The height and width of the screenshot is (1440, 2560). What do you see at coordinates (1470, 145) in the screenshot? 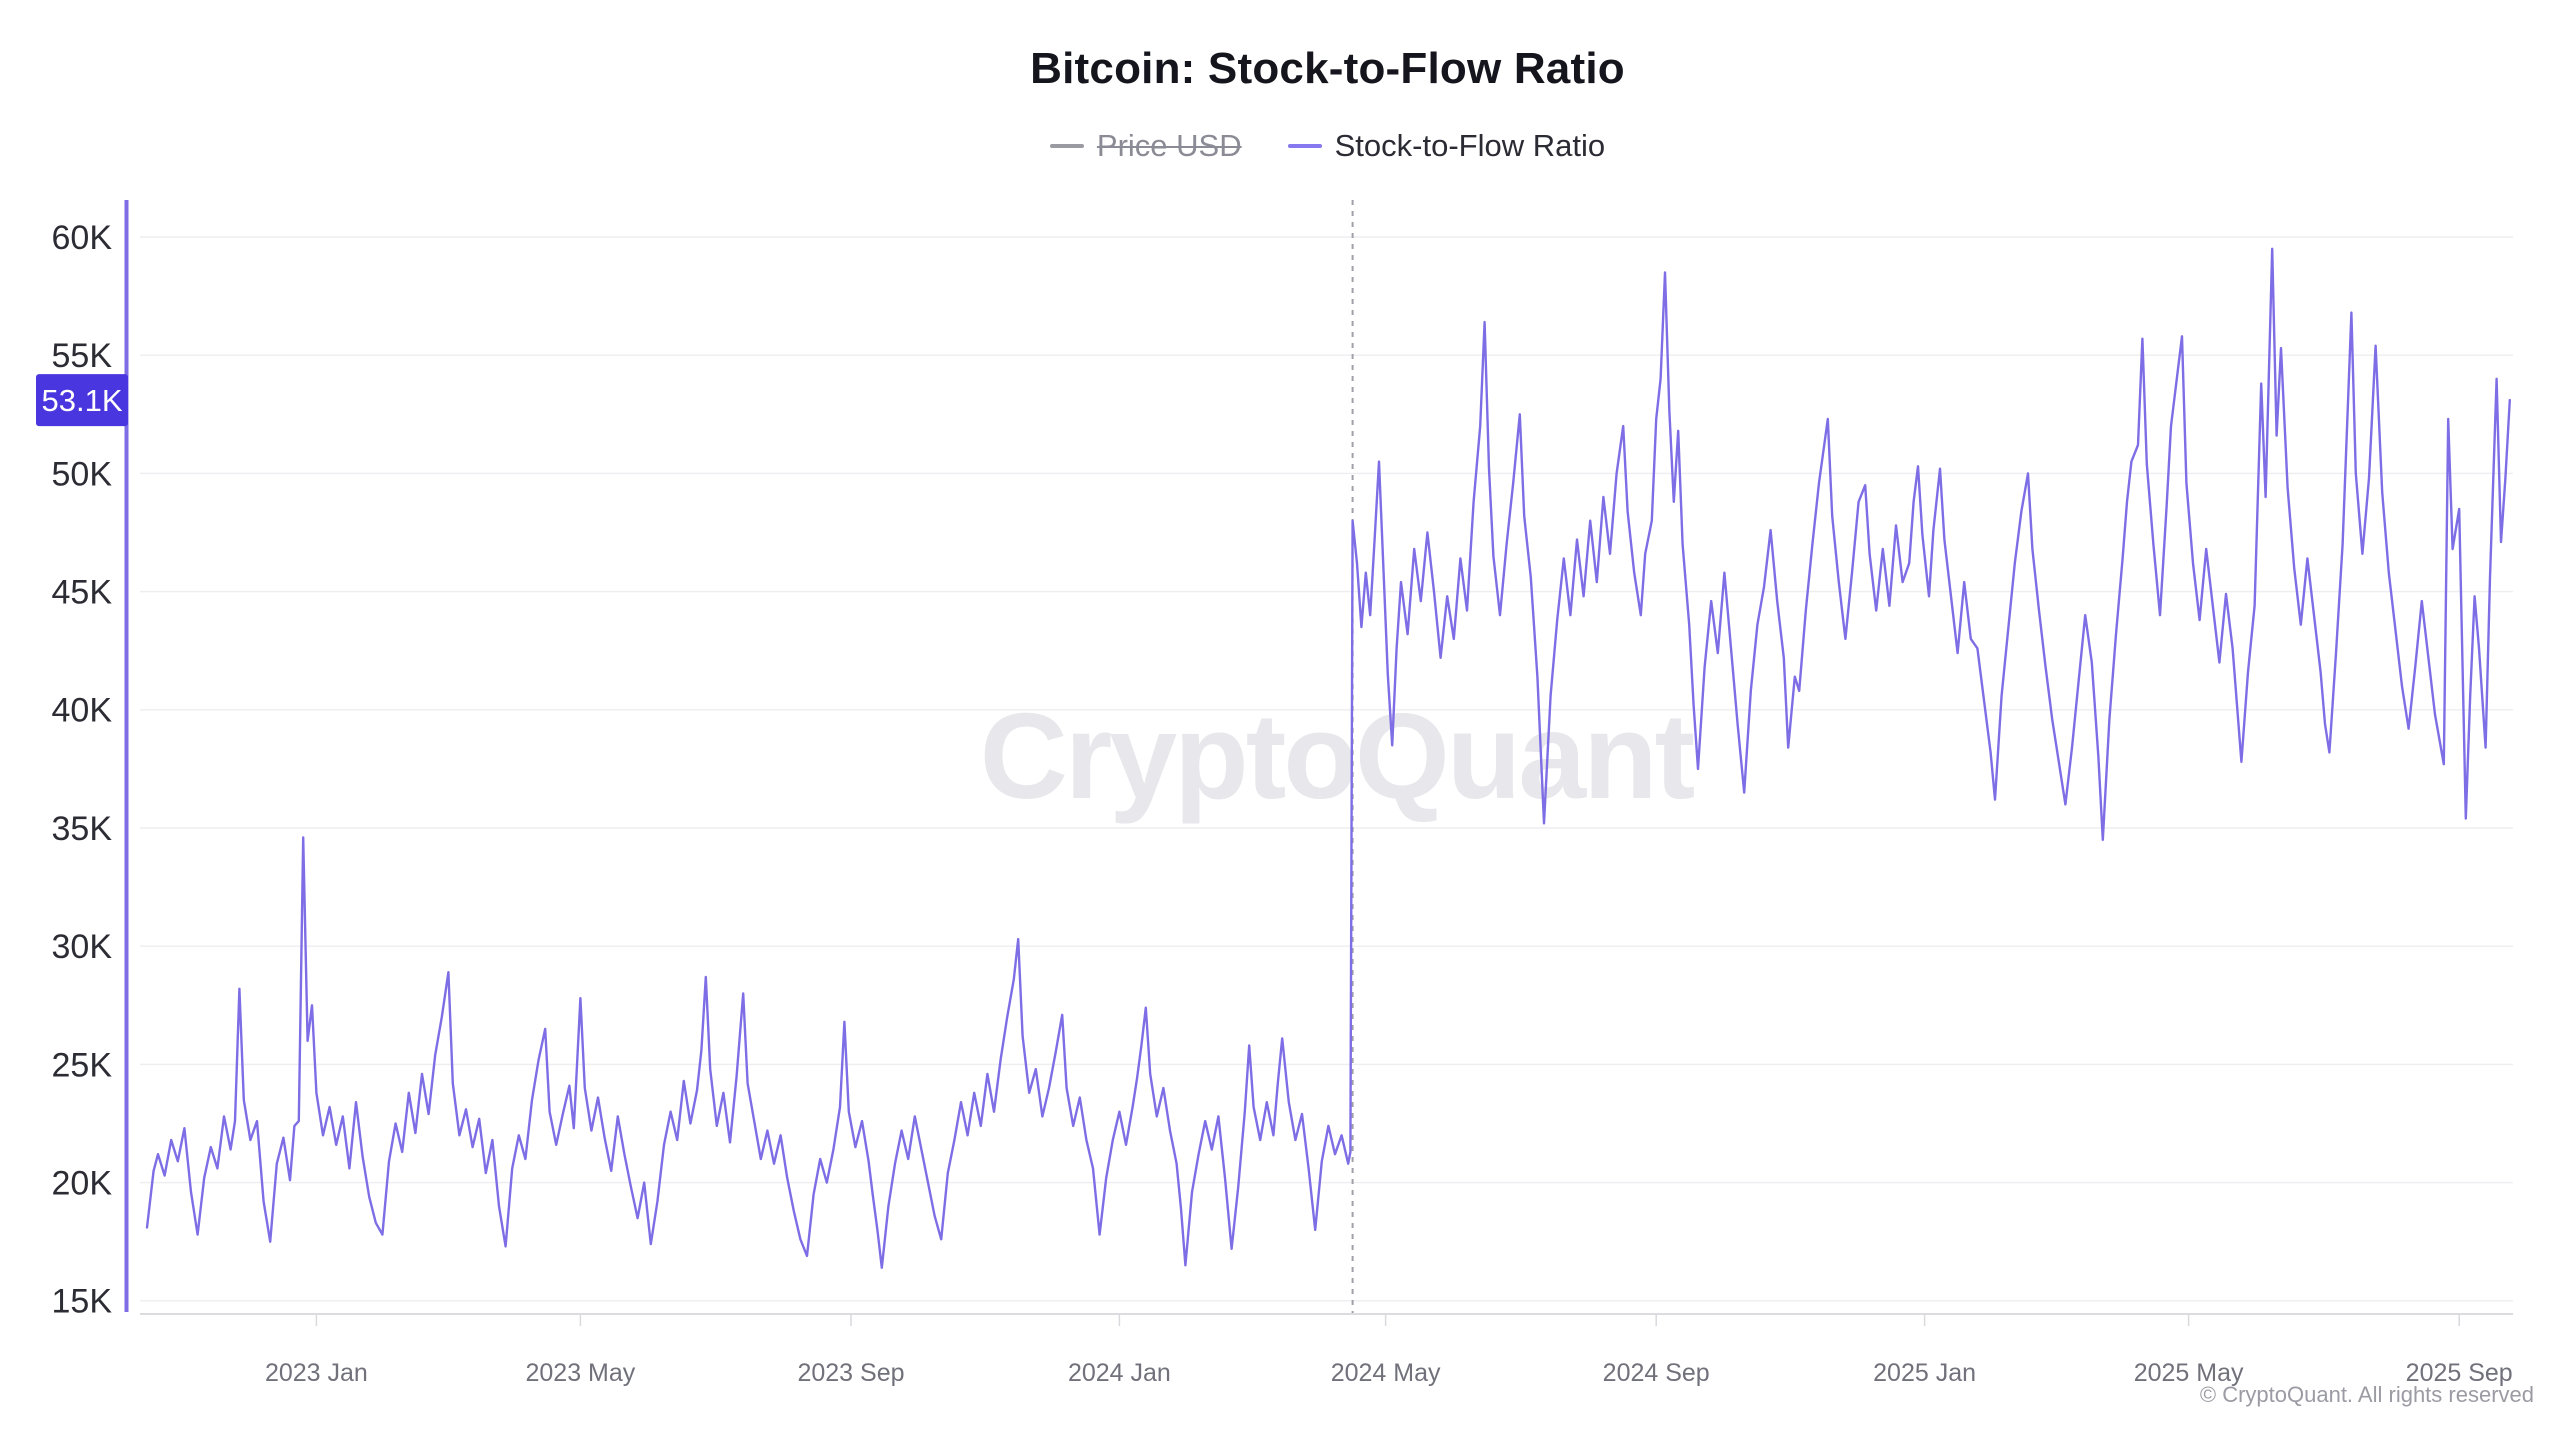
I see `legend-label-stock-to-flow: Stock-to-Flow Ratio` at bounding box center [1470, 145].